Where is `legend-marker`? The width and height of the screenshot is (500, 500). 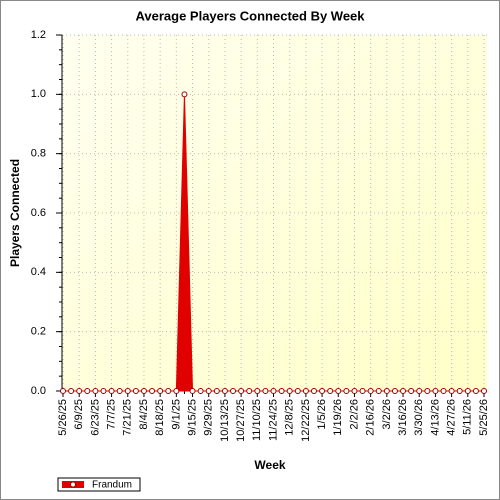 legend-marker is located at coordinates (73, 484).